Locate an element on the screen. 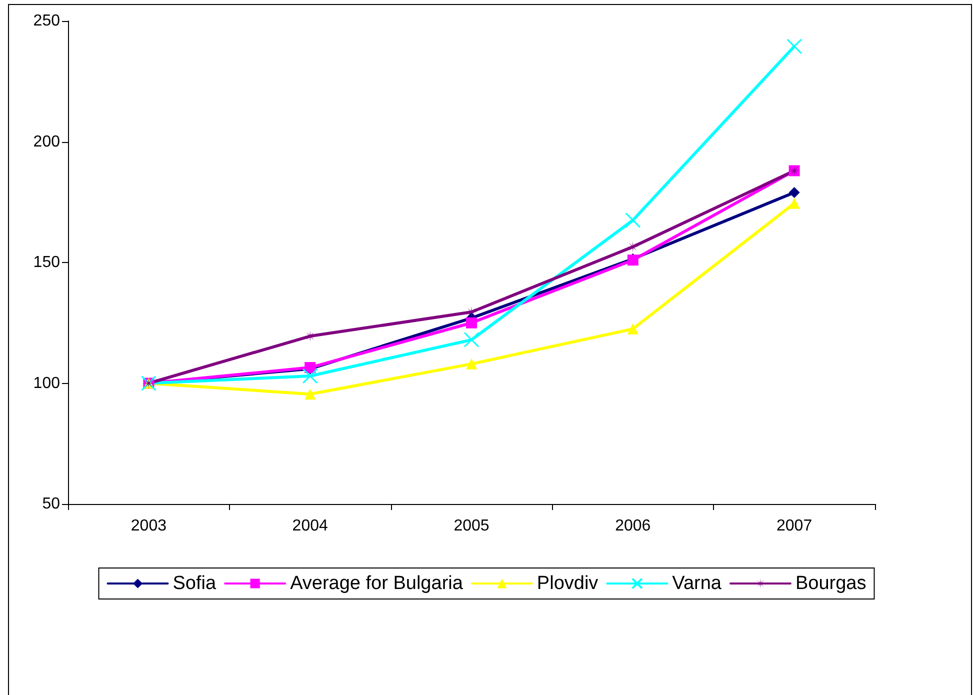 This screenshot has width=973, height=695. legend-label: Plovdiv is located at coordinates (567, 583).